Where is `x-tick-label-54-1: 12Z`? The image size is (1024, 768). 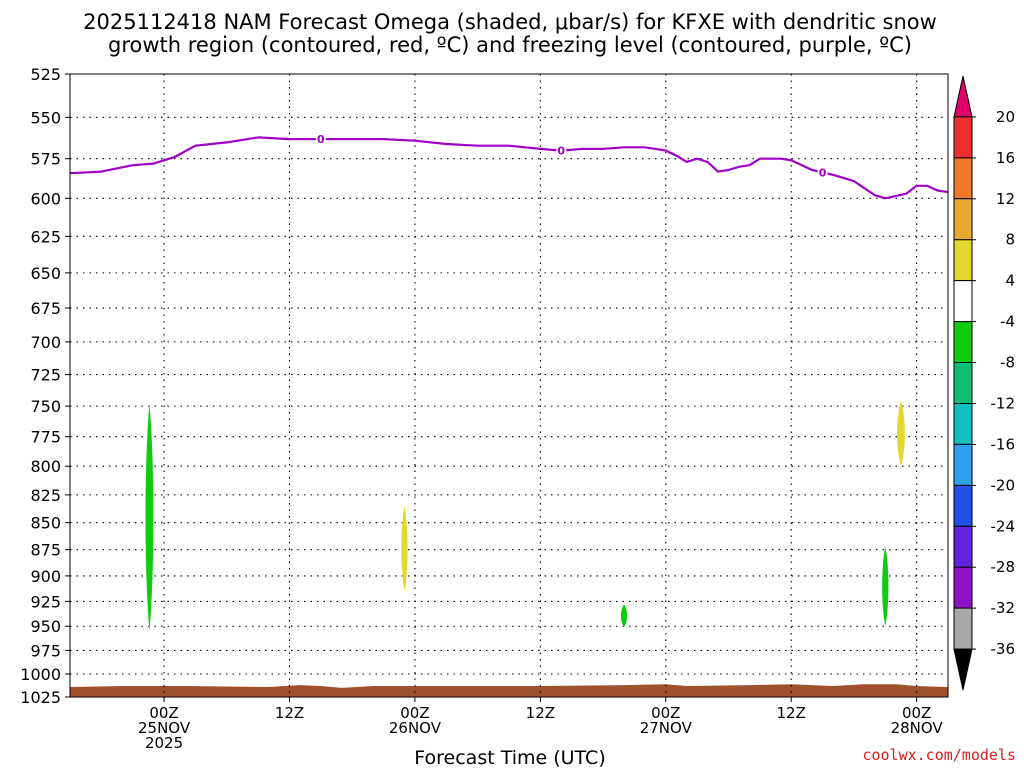 x-tick-label-54-1: 12Z is located at coordinates (791, 713).